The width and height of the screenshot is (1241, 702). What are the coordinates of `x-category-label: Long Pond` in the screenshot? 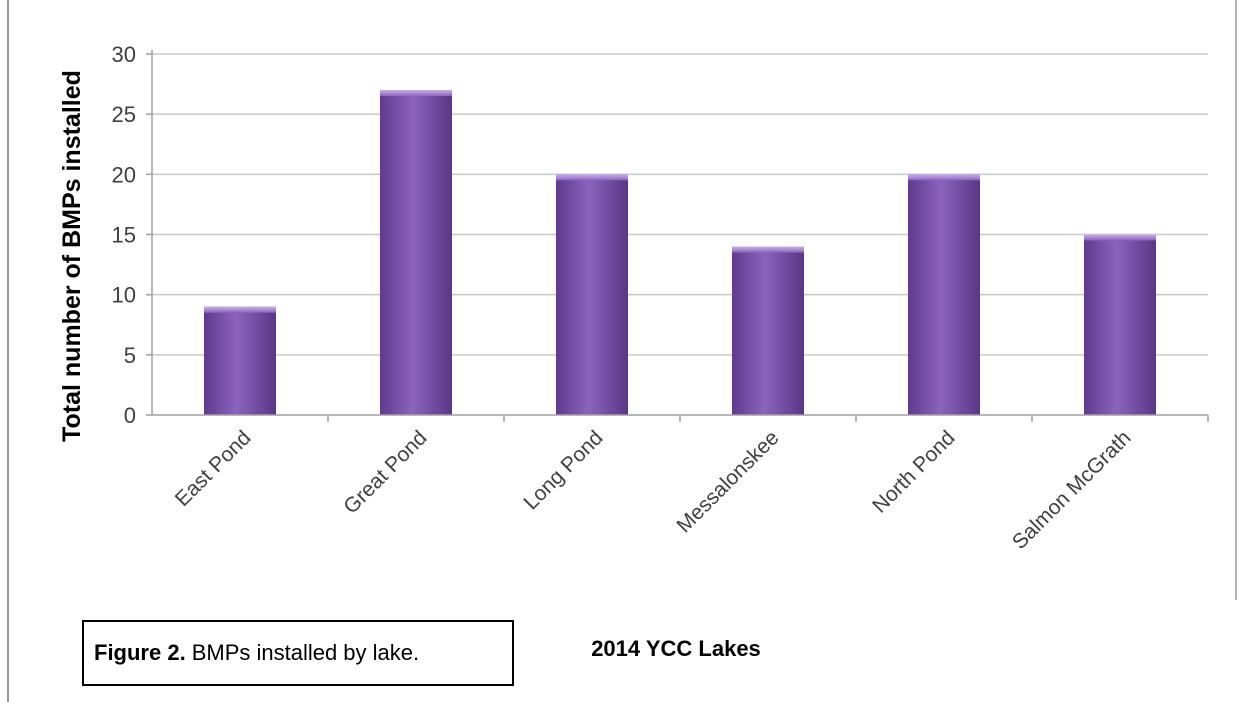 It's located at (563, 470).